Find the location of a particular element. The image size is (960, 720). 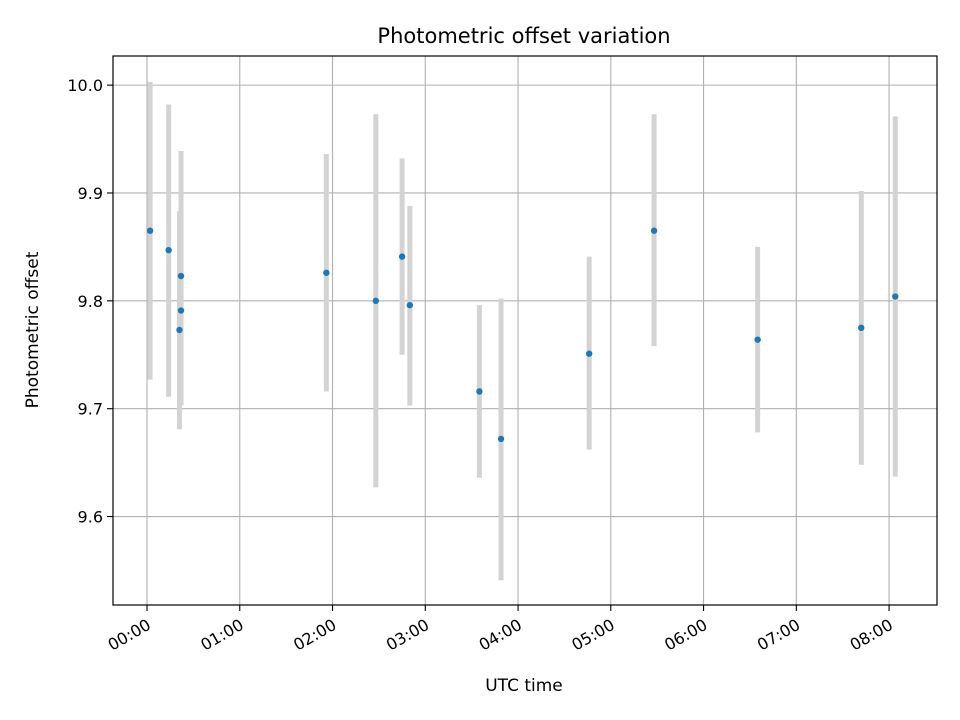

x-axis-label: UTC time is located at coordinates (524, 686).